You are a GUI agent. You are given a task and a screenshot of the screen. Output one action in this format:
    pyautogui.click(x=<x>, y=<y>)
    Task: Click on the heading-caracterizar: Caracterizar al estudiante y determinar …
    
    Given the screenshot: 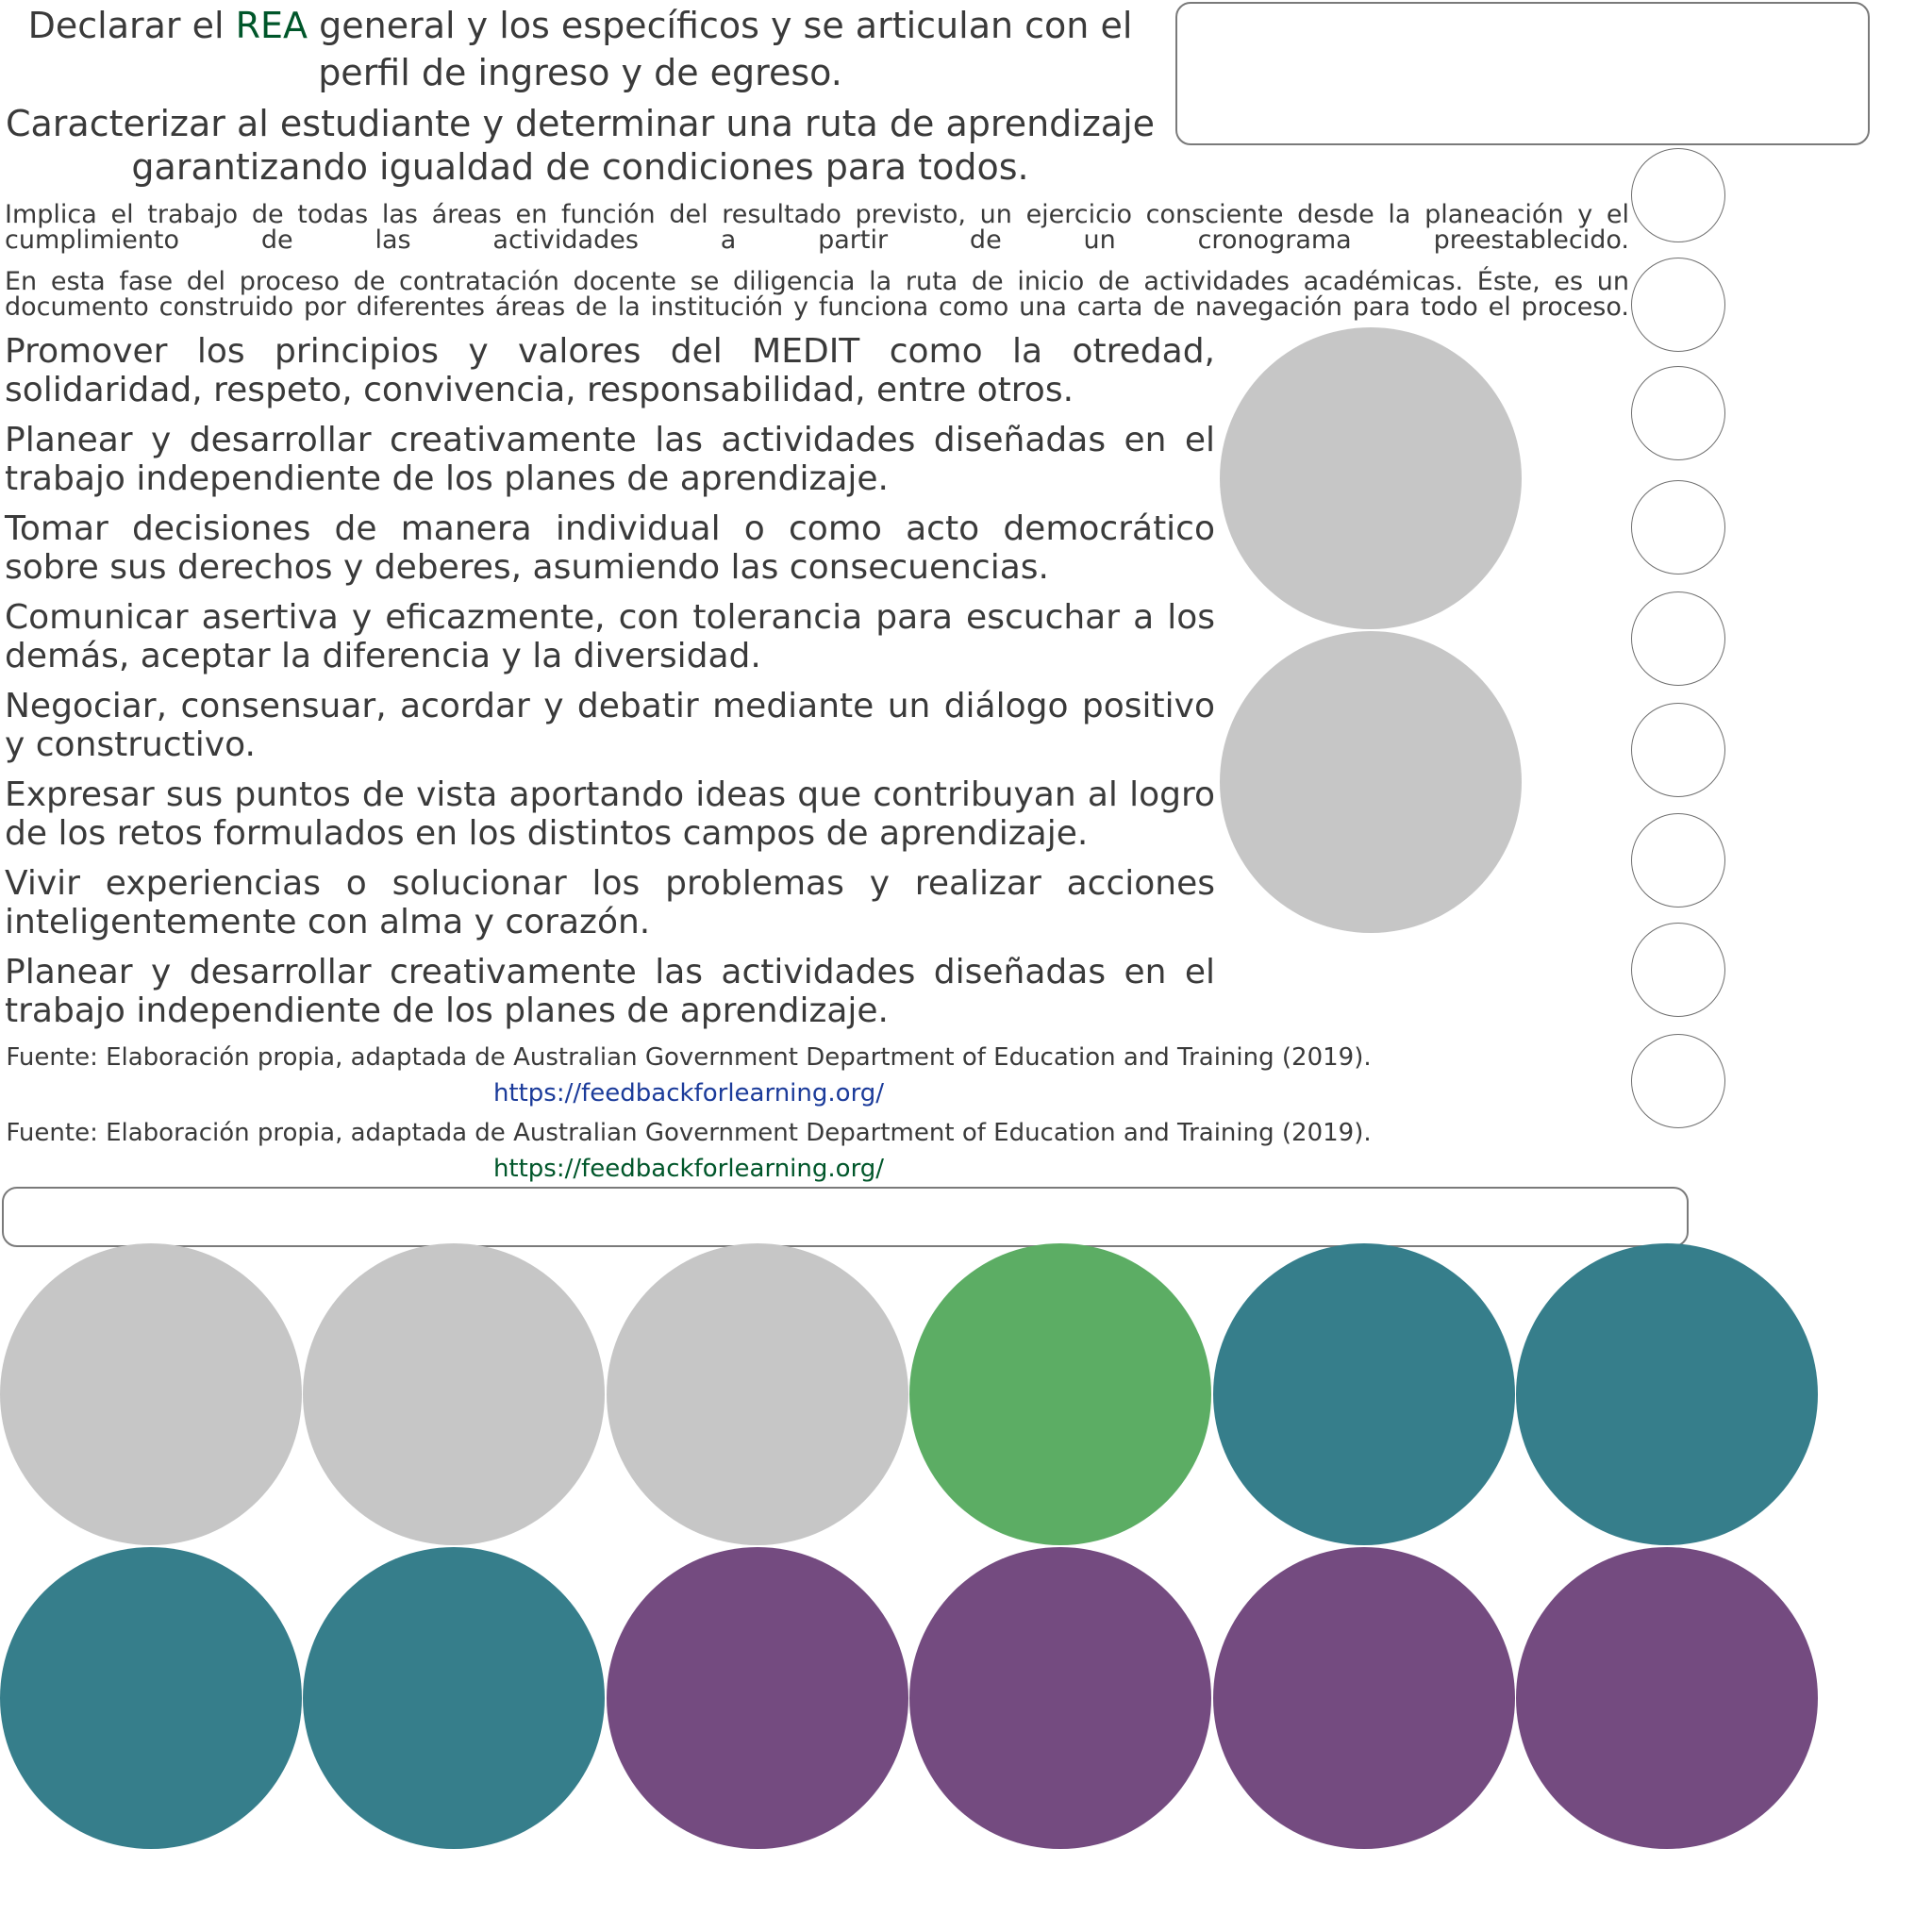 What is the action you would take?
    pyautogui.click(x=580, y=145)
    